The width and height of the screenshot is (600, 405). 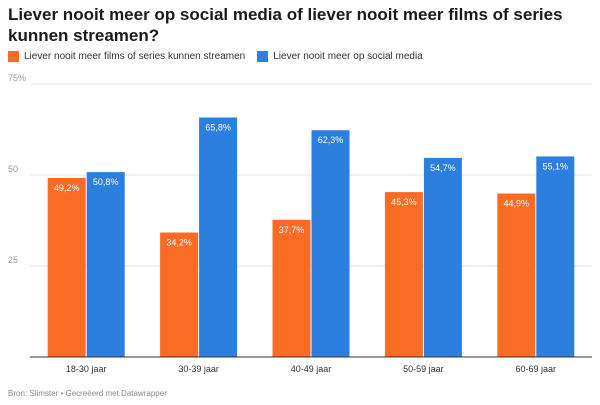 I want to click on data-label-streaming-3: 45,3%, so click(x=404, y=202).